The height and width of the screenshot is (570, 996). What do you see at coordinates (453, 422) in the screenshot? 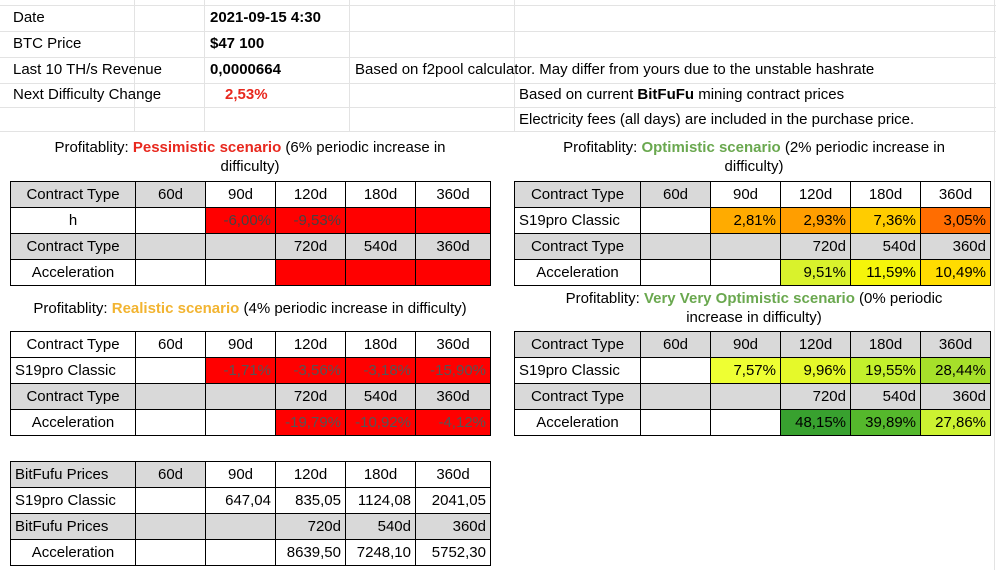
I see `table-cell: -4,12%` at bounding box center [453, 422].